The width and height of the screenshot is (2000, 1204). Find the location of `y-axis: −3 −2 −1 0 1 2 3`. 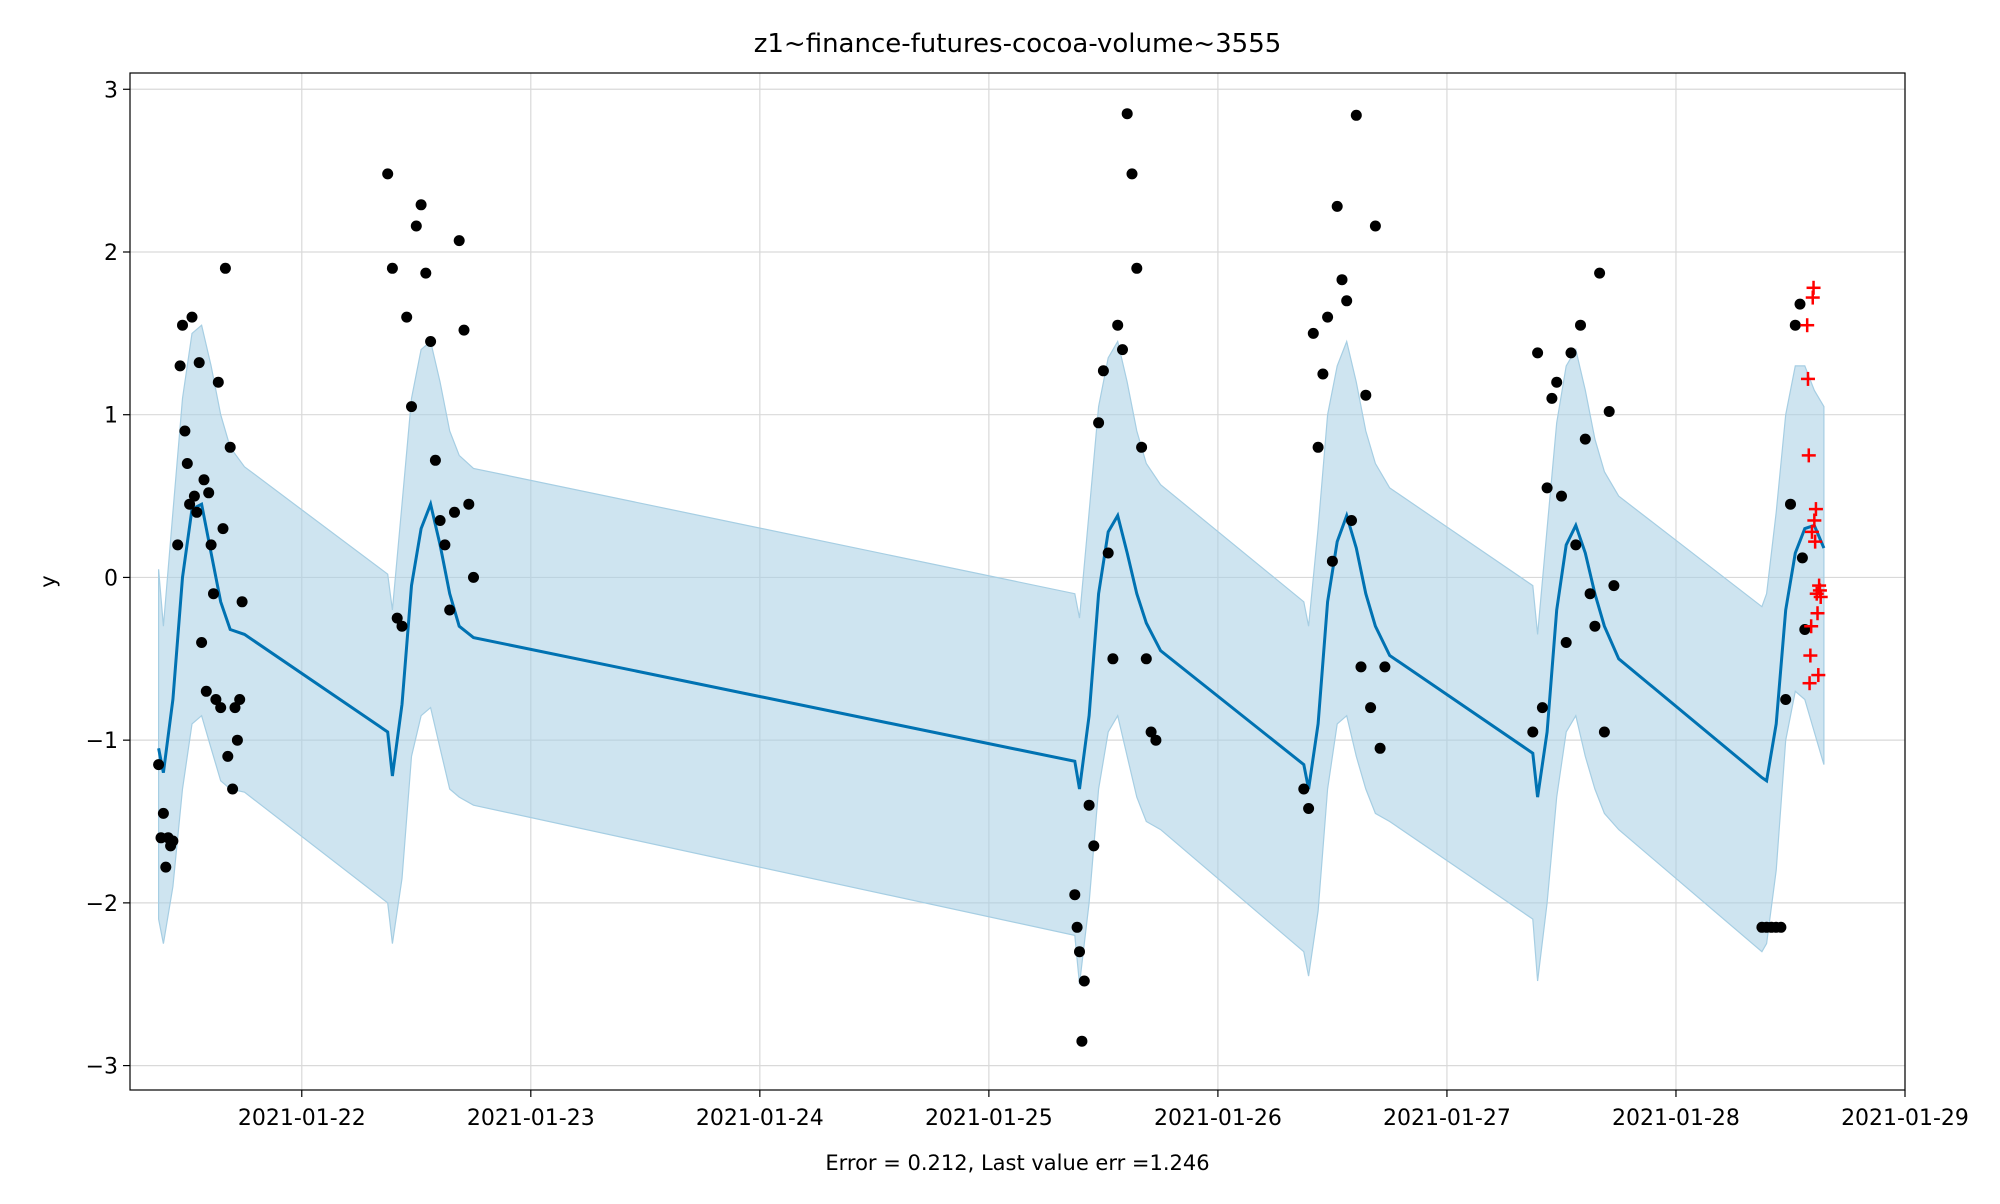

y-axis: −3 −2 −1 0 1 2 3 is located at coordinates (108, 579).